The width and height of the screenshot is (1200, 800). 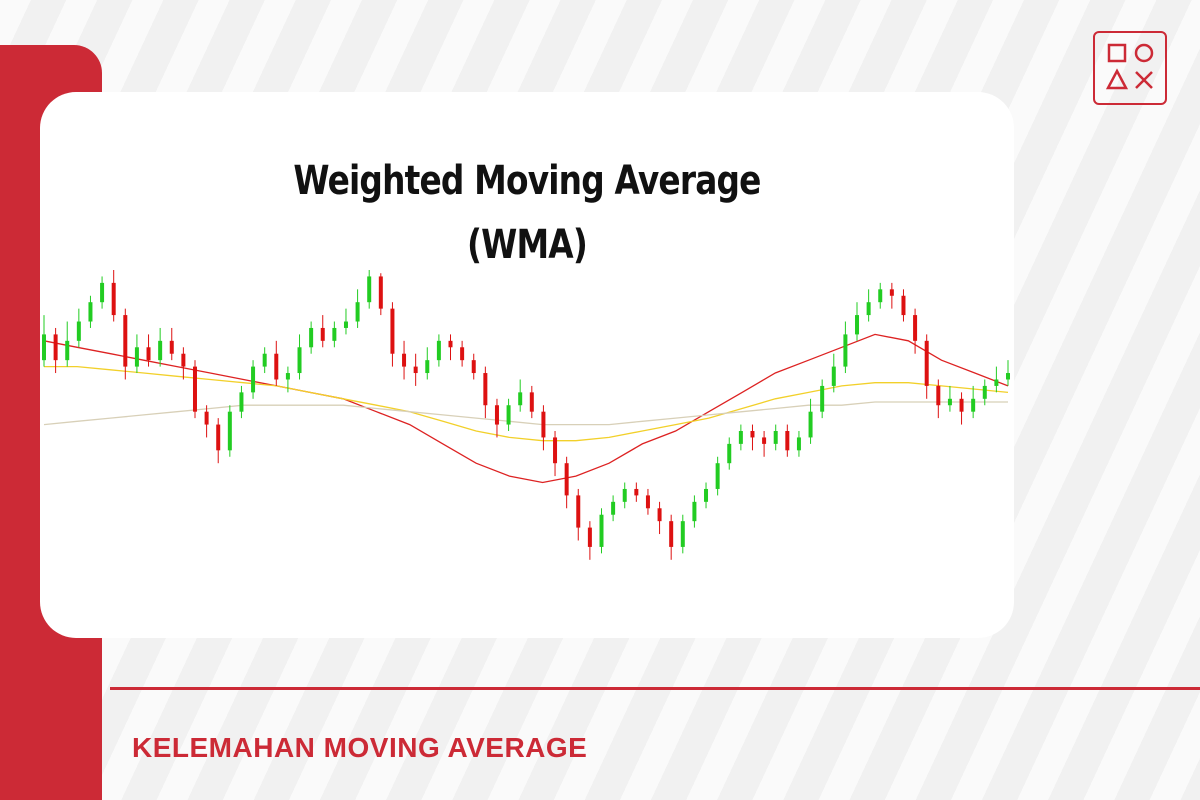 I want to click on logo-triangle-icon, so click(x=1117, y=79).